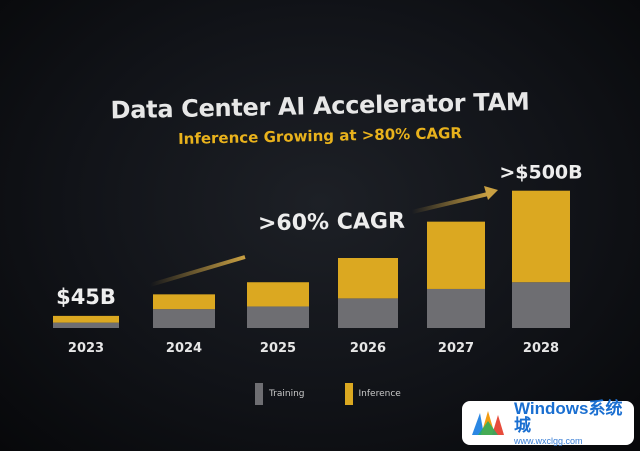 This screenshot has height=451, width=640. What do you see at coordinates (331, 222) in the screenshot?
I see `cagr-annotation: >60% CAGR` at bounding box center [331, 222].